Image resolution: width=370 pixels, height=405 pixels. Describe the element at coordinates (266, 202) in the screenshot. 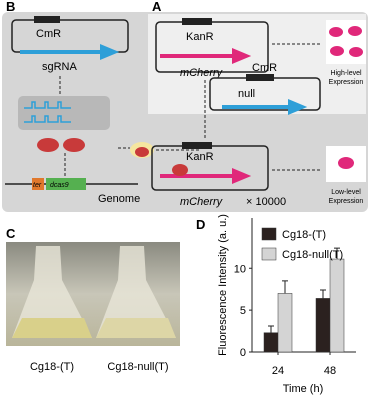

I see `y-scale-label: × 10000` at that location.